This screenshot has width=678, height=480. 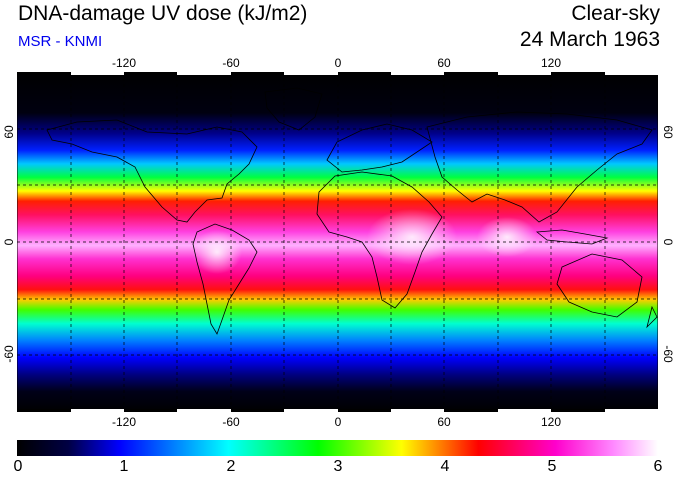 What do you see at coordinates (551, 63) in the screenshot?
I see `lon-tick-top: 120` at bounding box center [551, 63].